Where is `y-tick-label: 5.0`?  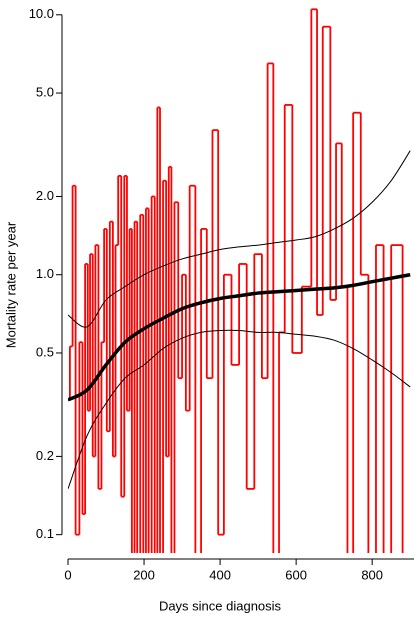
y-tick-label: 5.0 is located at coordinates (45, 91).